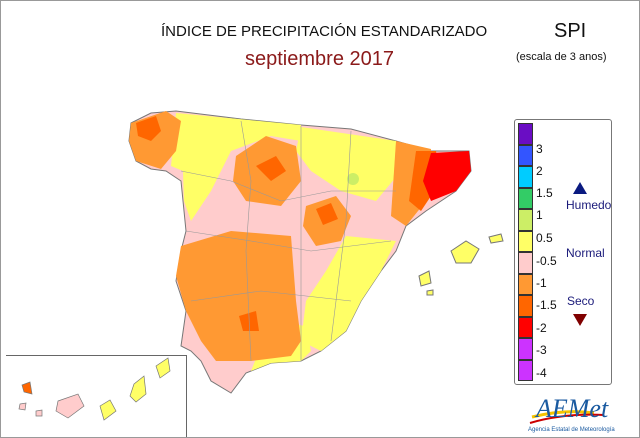 The height and width of the screenshot is (438, 640). I want to click on legend-label: -3, so click(541, 350).